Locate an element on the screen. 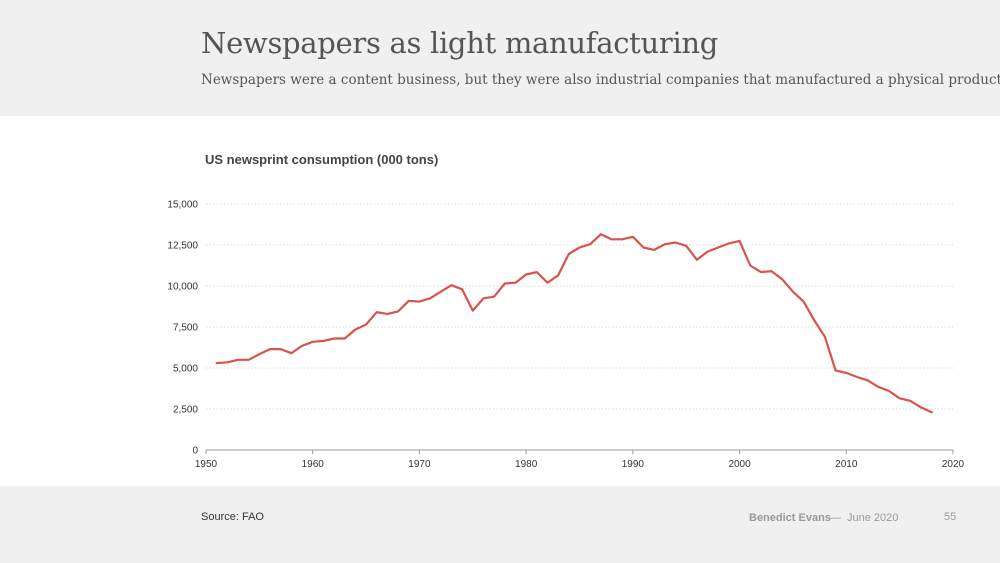 This screenshot has height=563, width=1000. author-name: Benedict Evans is located at coordinates (790, 518).